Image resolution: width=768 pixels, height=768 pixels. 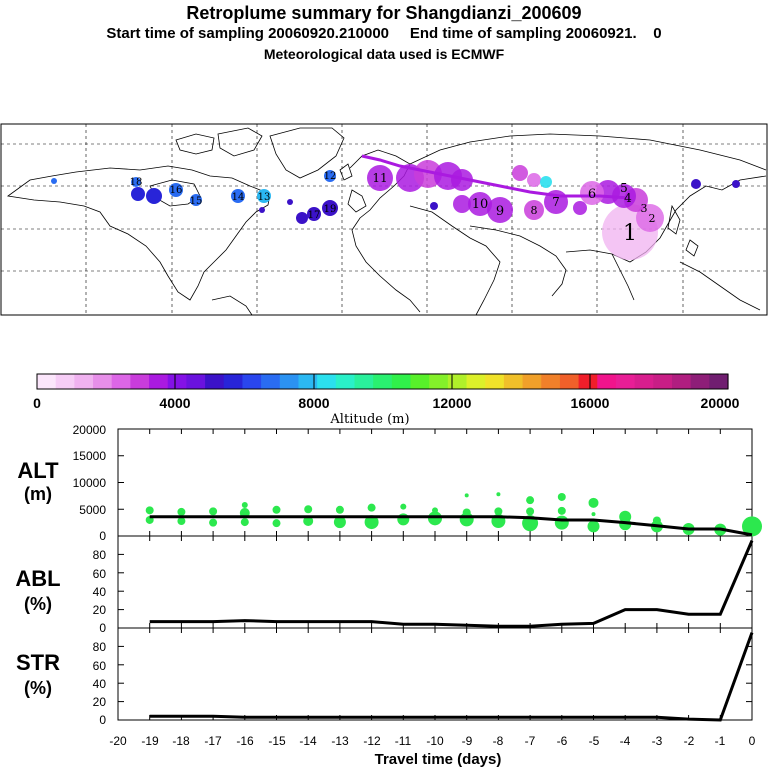 What do you see at coordinates (102, 536) in the screenshot?
I see `alt-ytick-0: 0` at bounding box center [102, 536].